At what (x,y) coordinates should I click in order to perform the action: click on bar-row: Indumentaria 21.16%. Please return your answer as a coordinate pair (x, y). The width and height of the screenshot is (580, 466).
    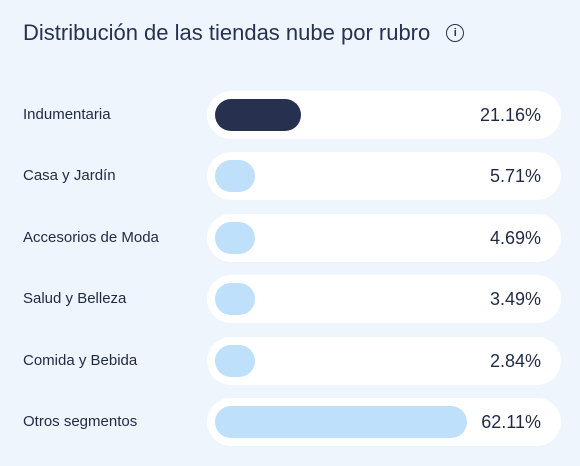
    Looking at the image, I should click on (290, 115).